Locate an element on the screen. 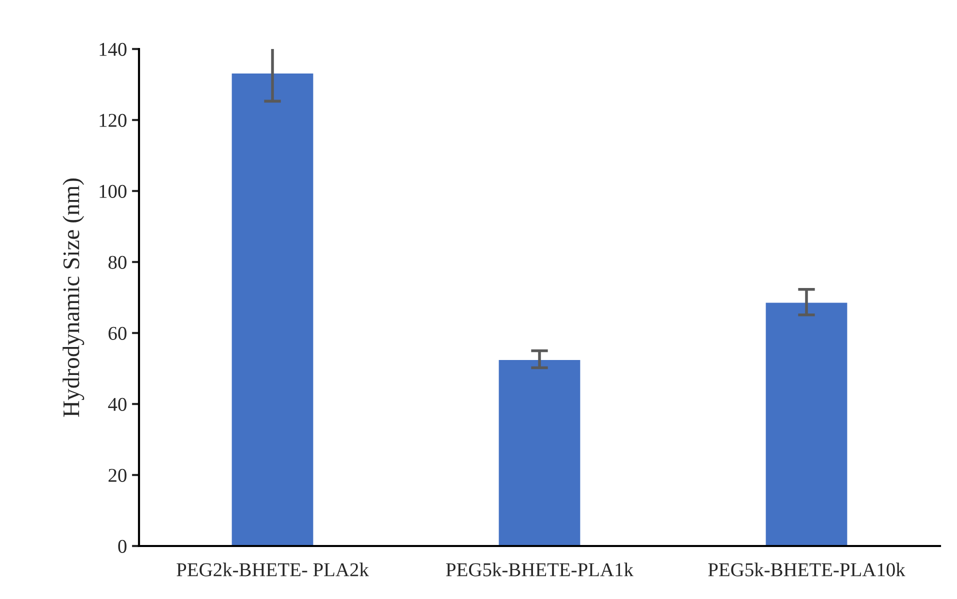 The image size is (957, 599). y-tick-label: 100 is located at coordinates (113, 191).